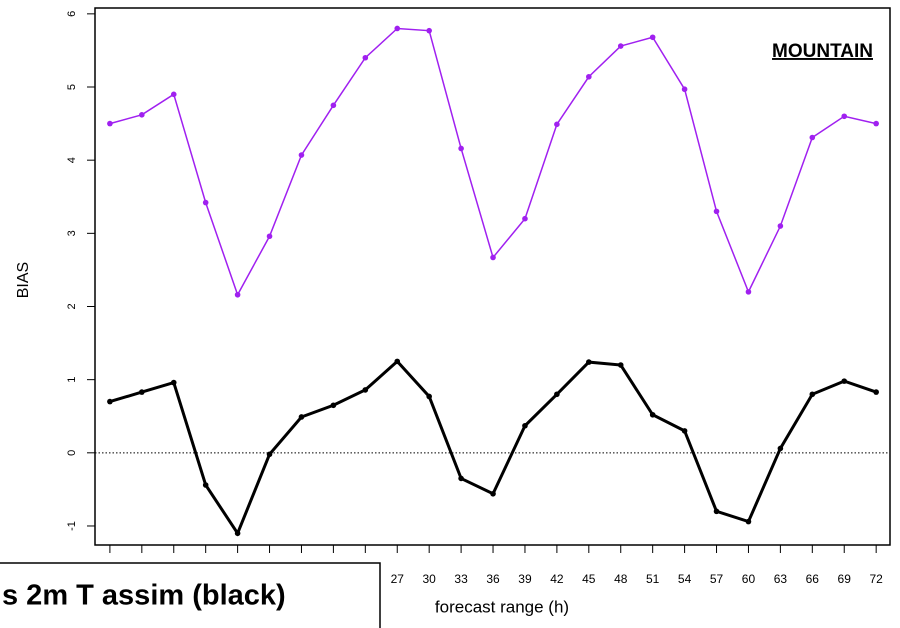  I want to click on x-tick-label: 36, so click(493, 579).